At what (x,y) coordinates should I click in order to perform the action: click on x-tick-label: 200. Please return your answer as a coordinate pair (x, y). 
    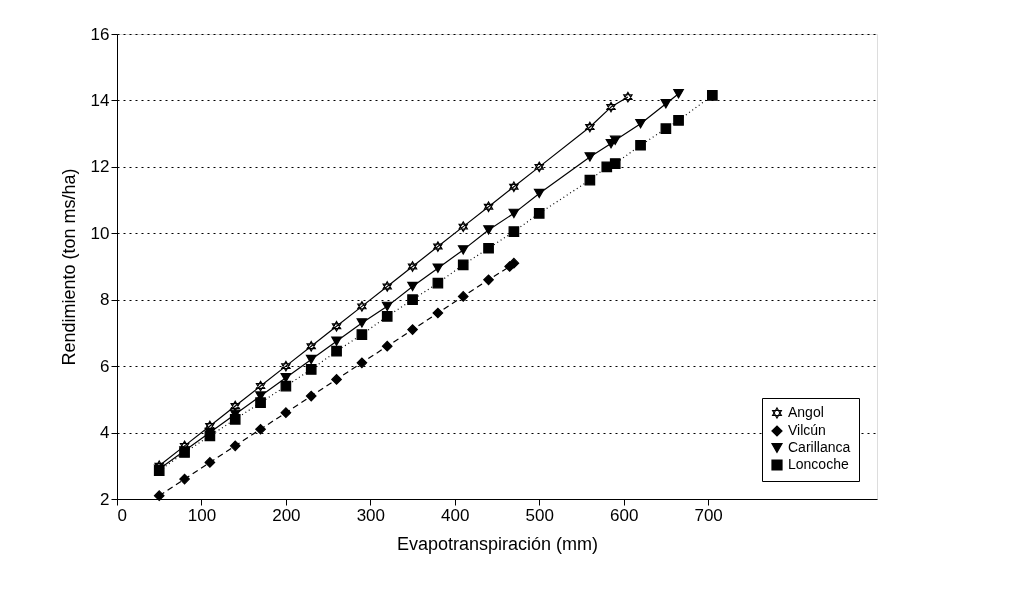
    Looking at the image, I should click on (286, 515).